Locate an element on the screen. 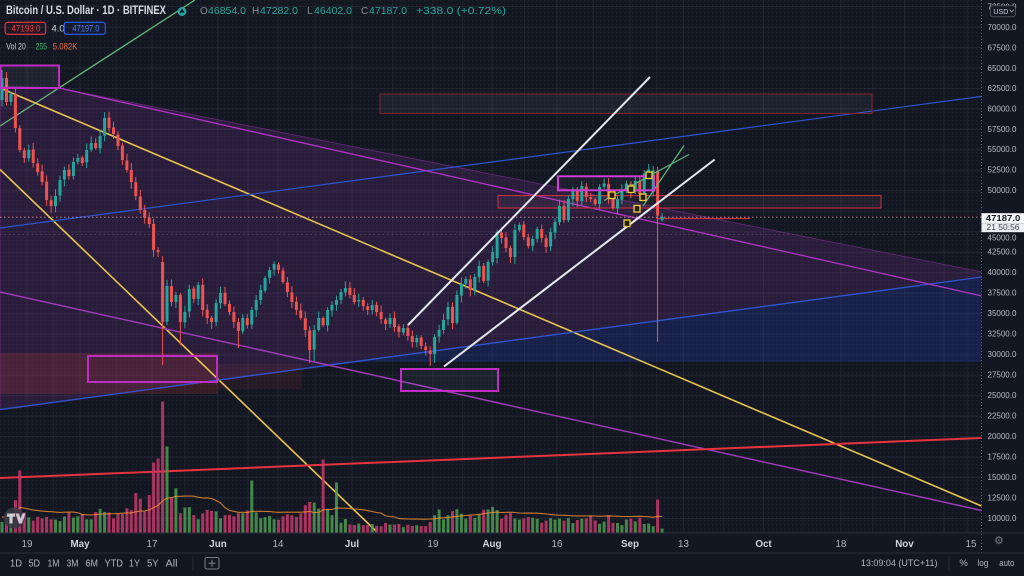 This screenshot has width=1024, height=576. svg-text: 60000.0 is located at coordinates (1002, 109).